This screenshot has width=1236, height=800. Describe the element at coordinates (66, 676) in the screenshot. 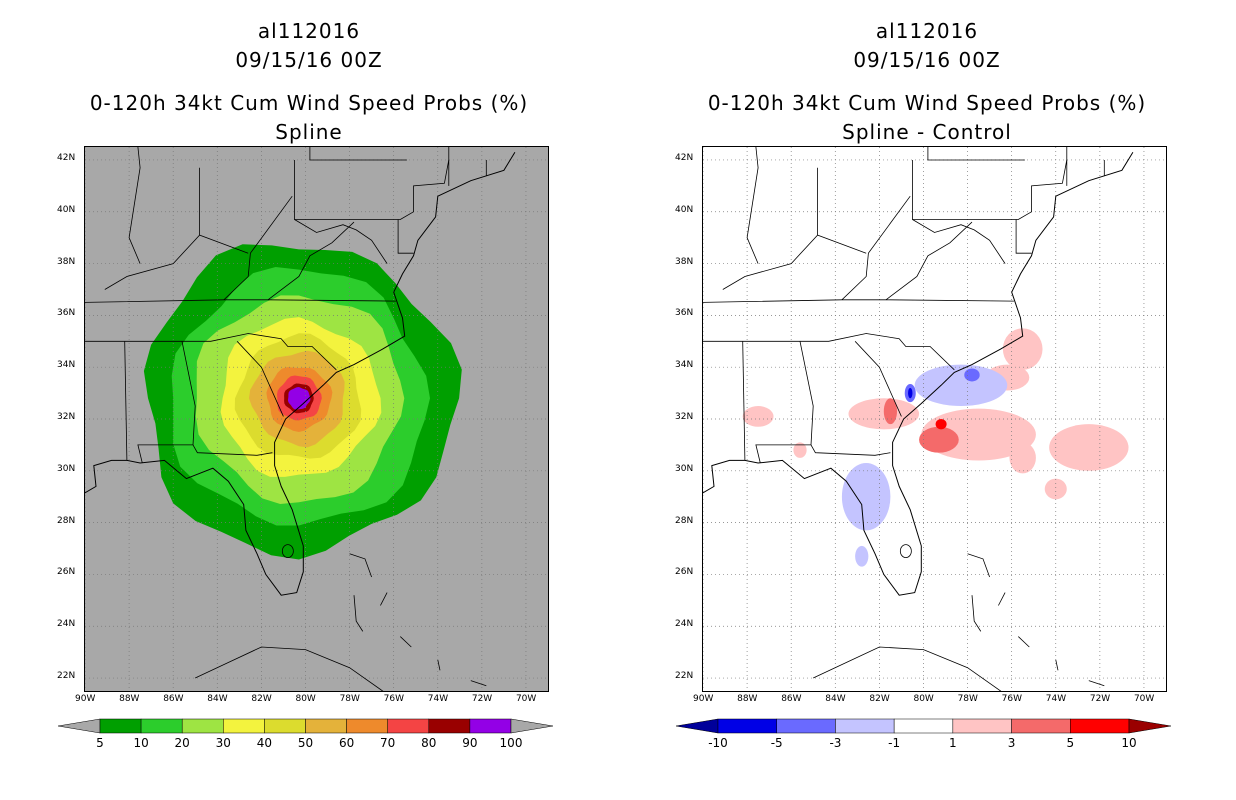

I see `lat-tick-label: 22N` at that location.